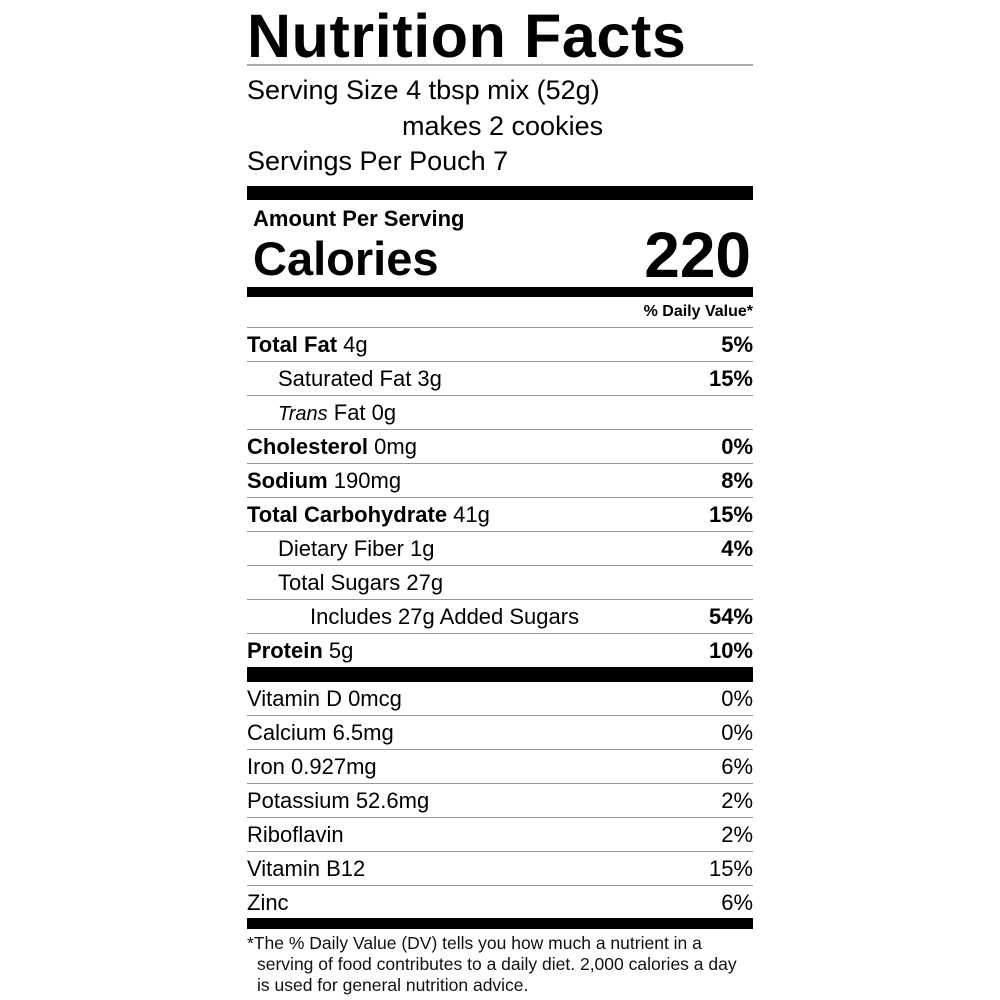 The image size is (1000, 1000). What do you see at coordinates (500, 515) in the screenshot?
I see `nutrient-row-total-carbohydrate: Total Carbohydrate 41g 15%` at bounding box center [500, 515].